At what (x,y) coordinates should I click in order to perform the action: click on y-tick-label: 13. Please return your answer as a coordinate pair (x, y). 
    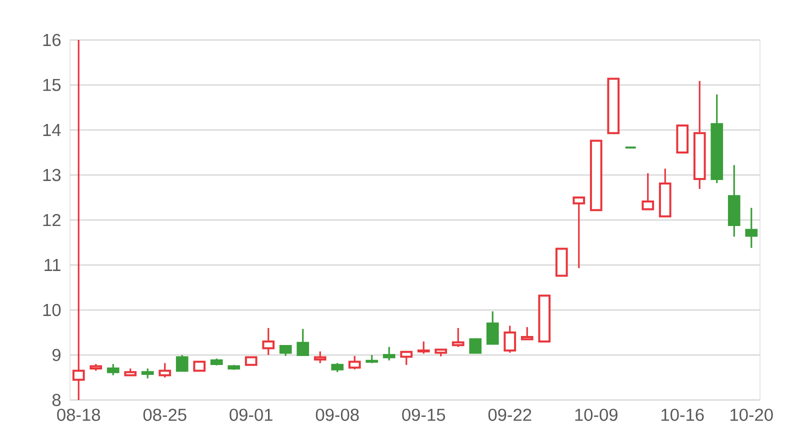
    Looking at the image, I should click on (52, 175).